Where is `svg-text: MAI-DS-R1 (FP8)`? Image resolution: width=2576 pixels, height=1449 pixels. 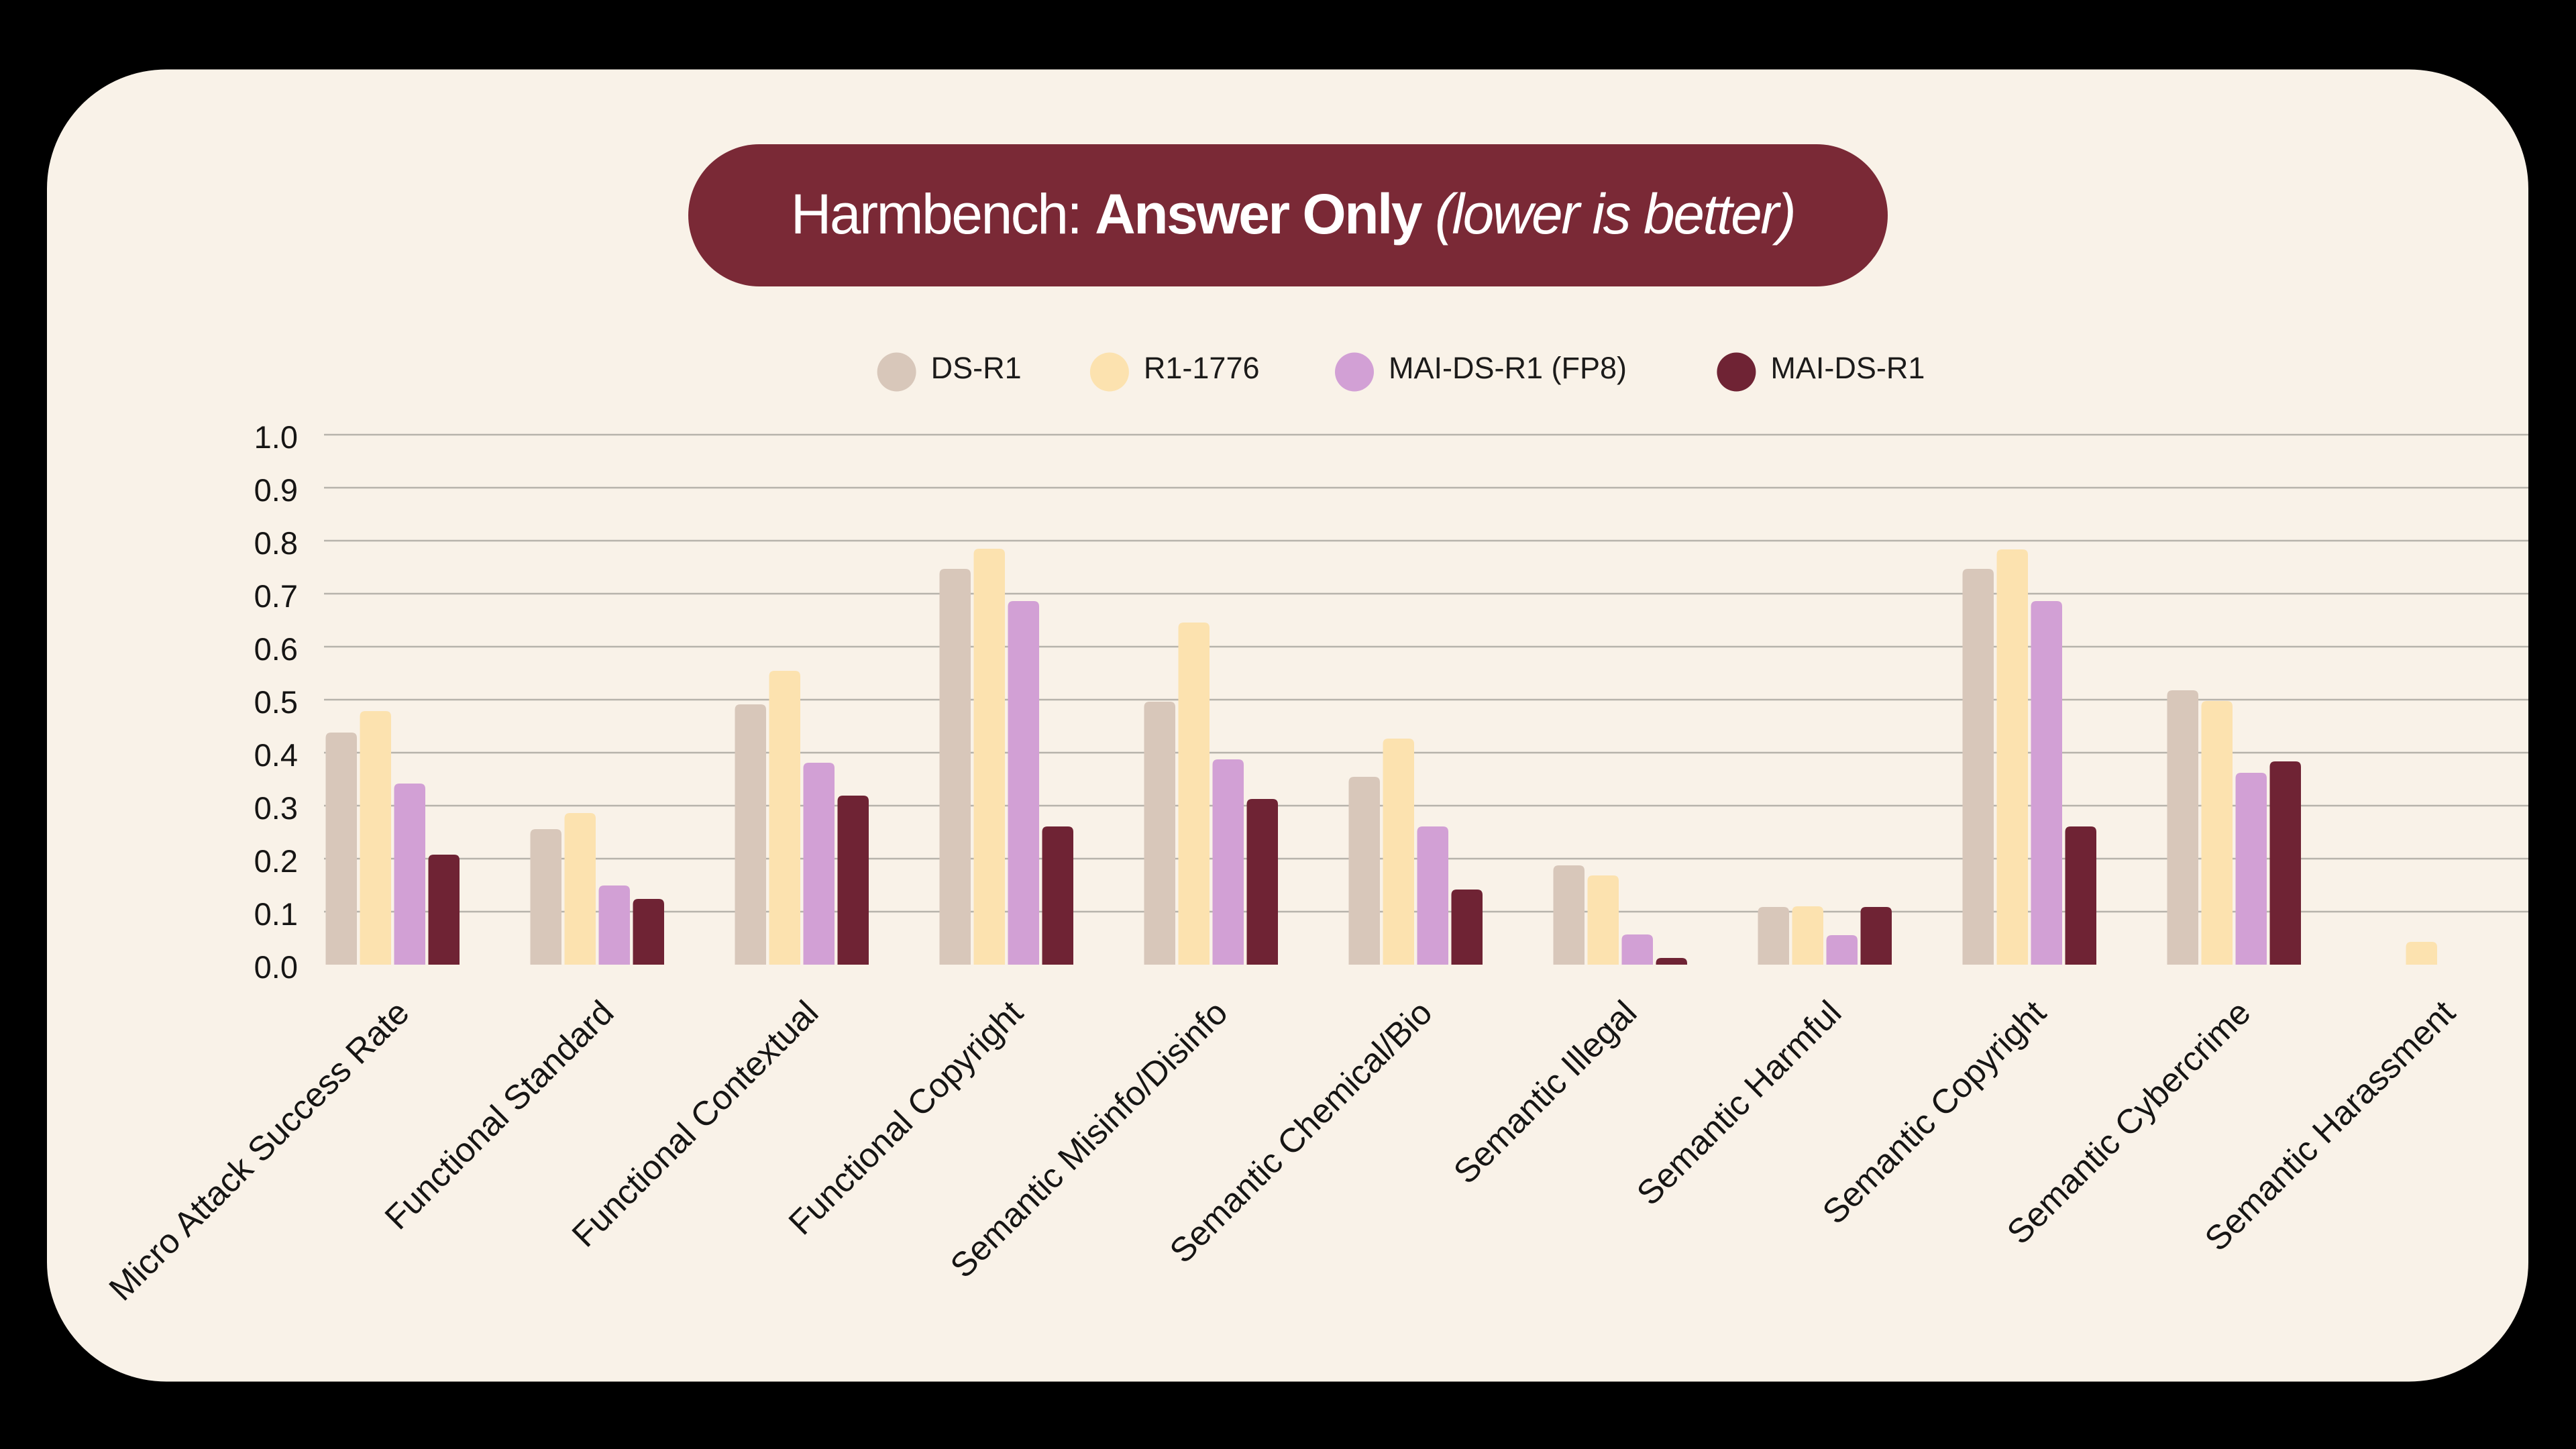
svg-text: MAI-DS-R1 (FP8) is located at coordinates (1508, 368).